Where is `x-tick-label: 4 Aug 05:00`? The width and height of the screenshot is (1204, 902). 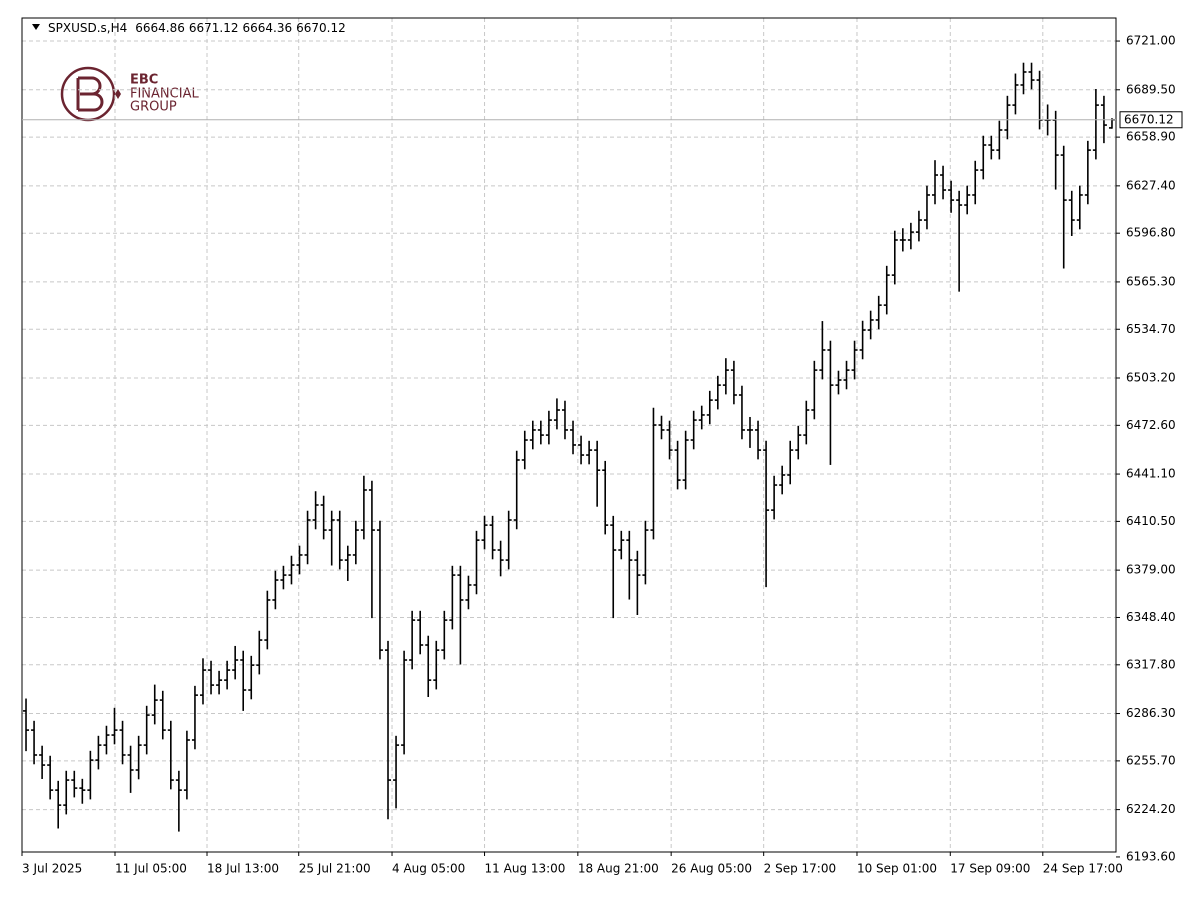 x-tick-label: 4 Aug 05:00 is located at coordinates (428, 869).